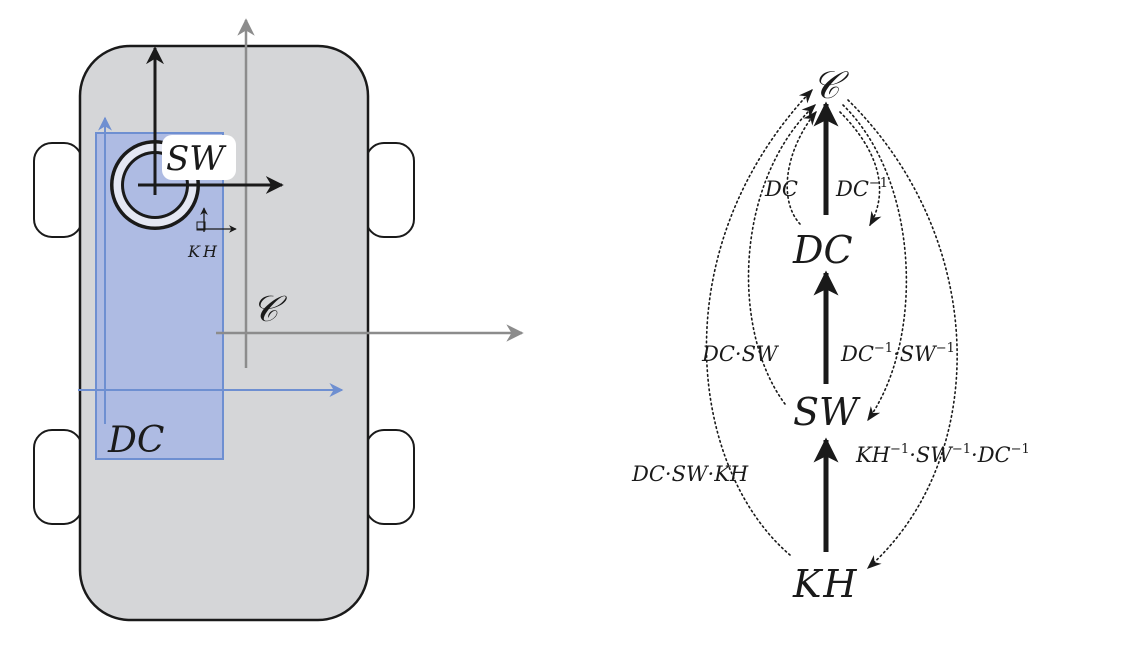 The width and height of the screenshot is (1130, 645). I want to click on label-sw-to-c: DC·SW, so click(740, 354).